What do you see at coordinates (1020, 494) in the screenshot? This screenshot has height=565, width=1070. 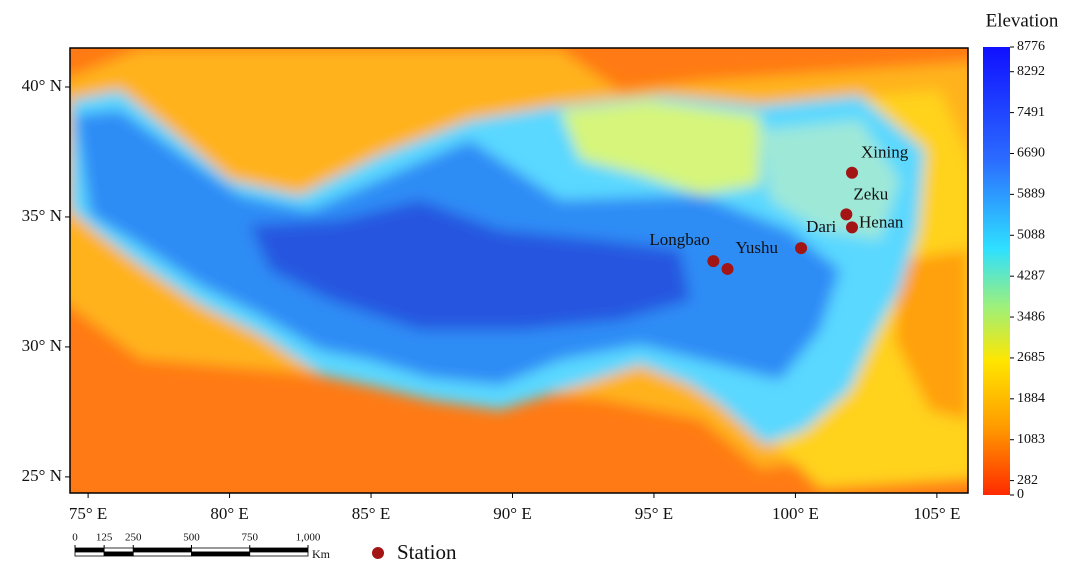 I see `colorbar-tick-label: 0` at bounding box center [1020, 494].